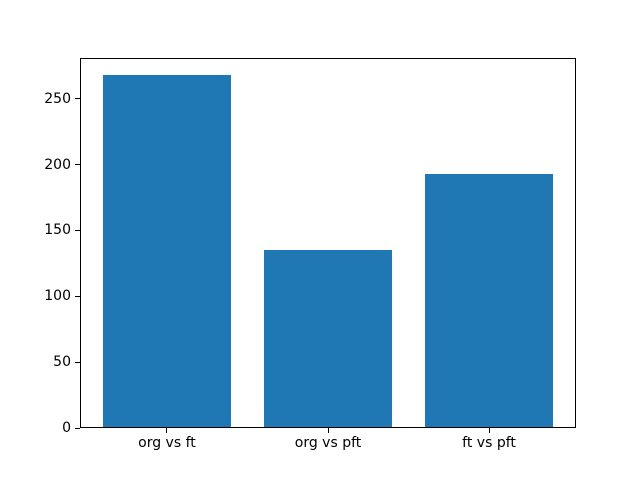 This screenshot has width=640, height=480. I want to click on y-tick-label: 50, so click(62, 362).